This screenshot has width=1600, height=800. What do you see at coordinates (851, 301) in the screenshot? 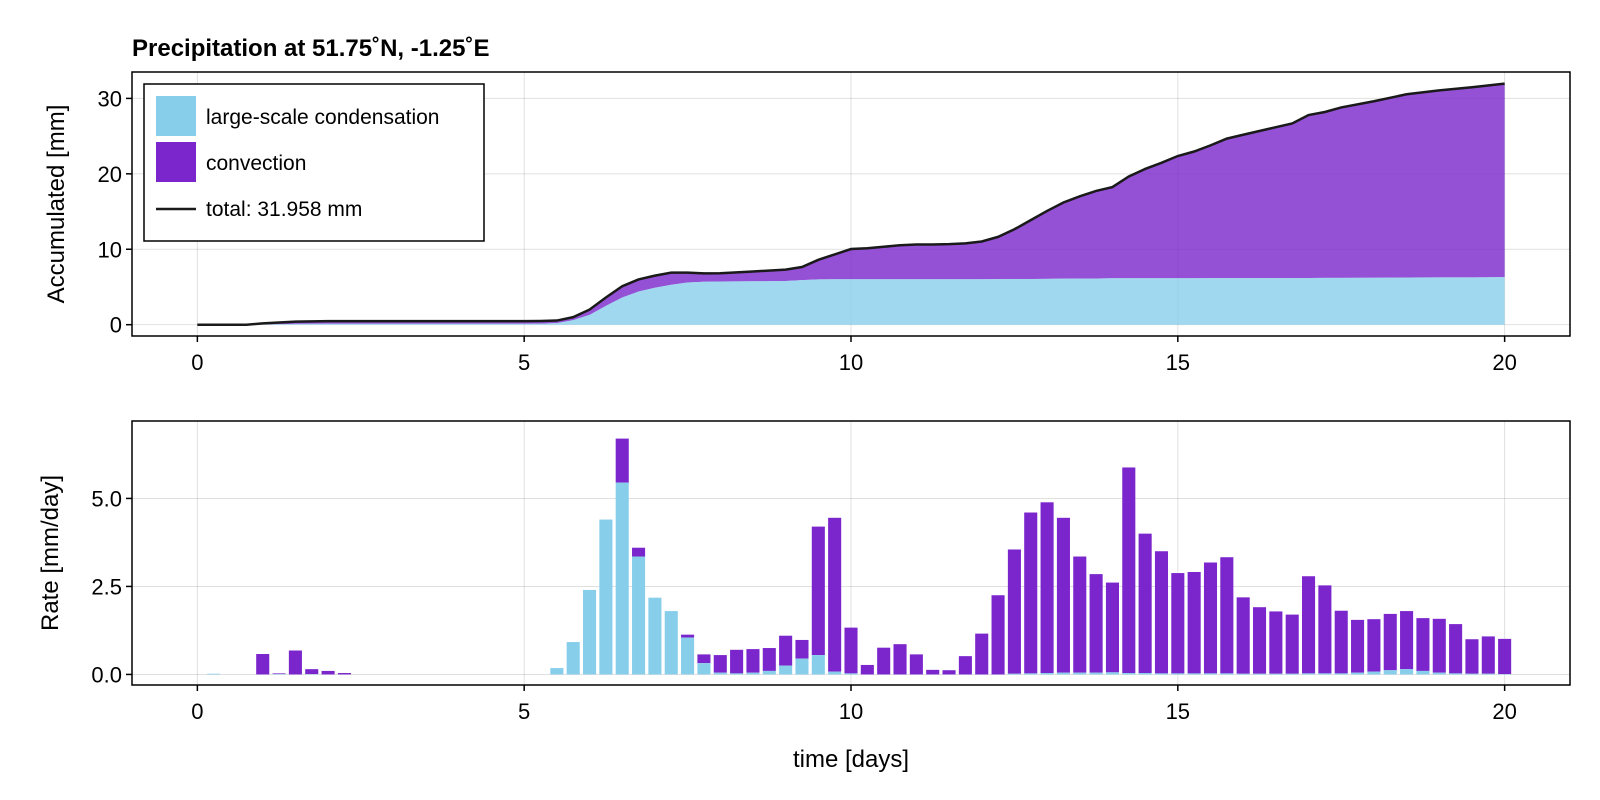
I see `area-large-scale-condensation` at bounding box center [851, 301].